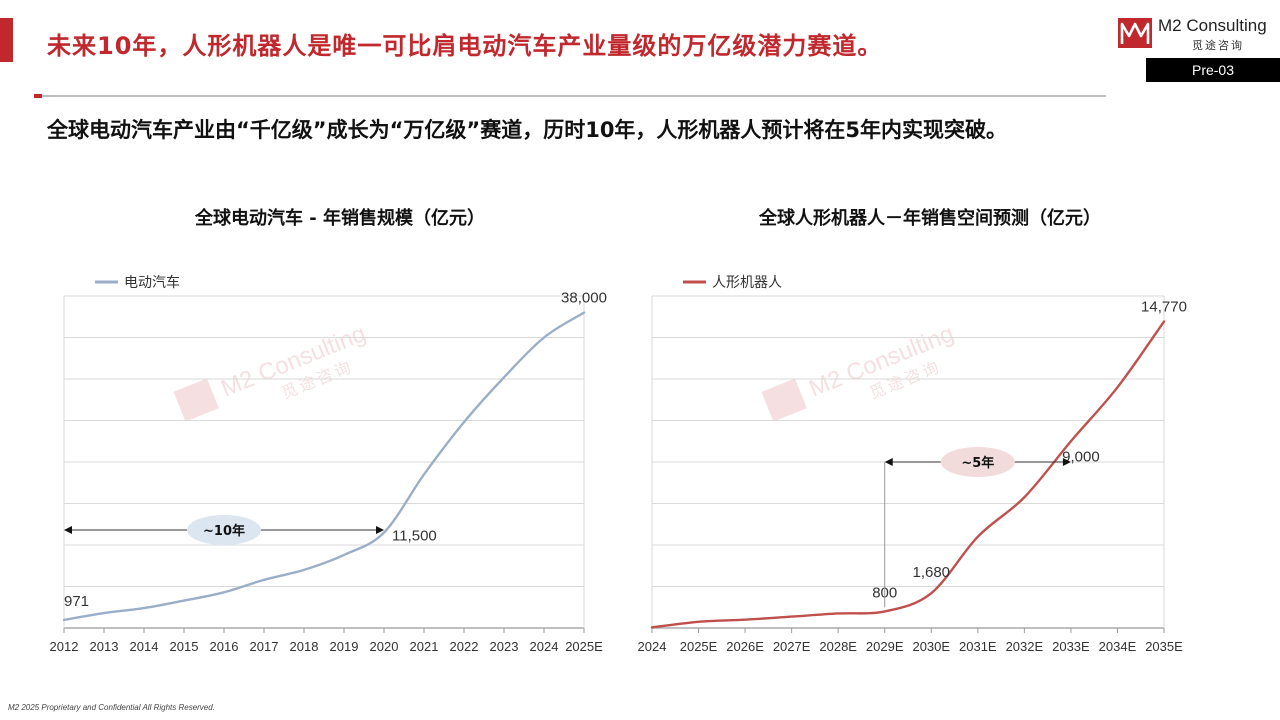 Image resolution: width=1280 pixels, height=720 pixels. Describe the element at coordinates (978, 646) in the screenshot. I see `x-tick-label: 2031E` at that location.